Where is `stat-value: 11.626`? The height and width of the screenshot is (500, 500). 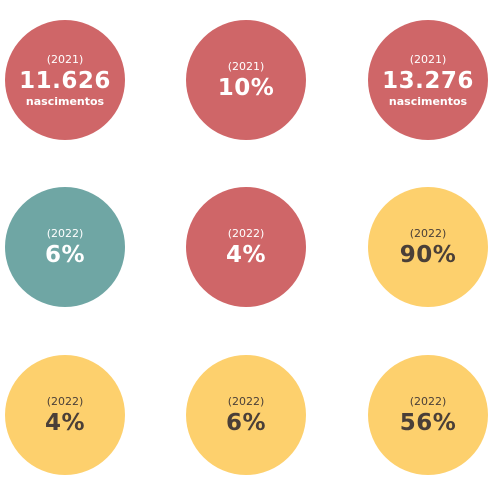 stat-value: 11.626 is located at coordinates (65, 80).